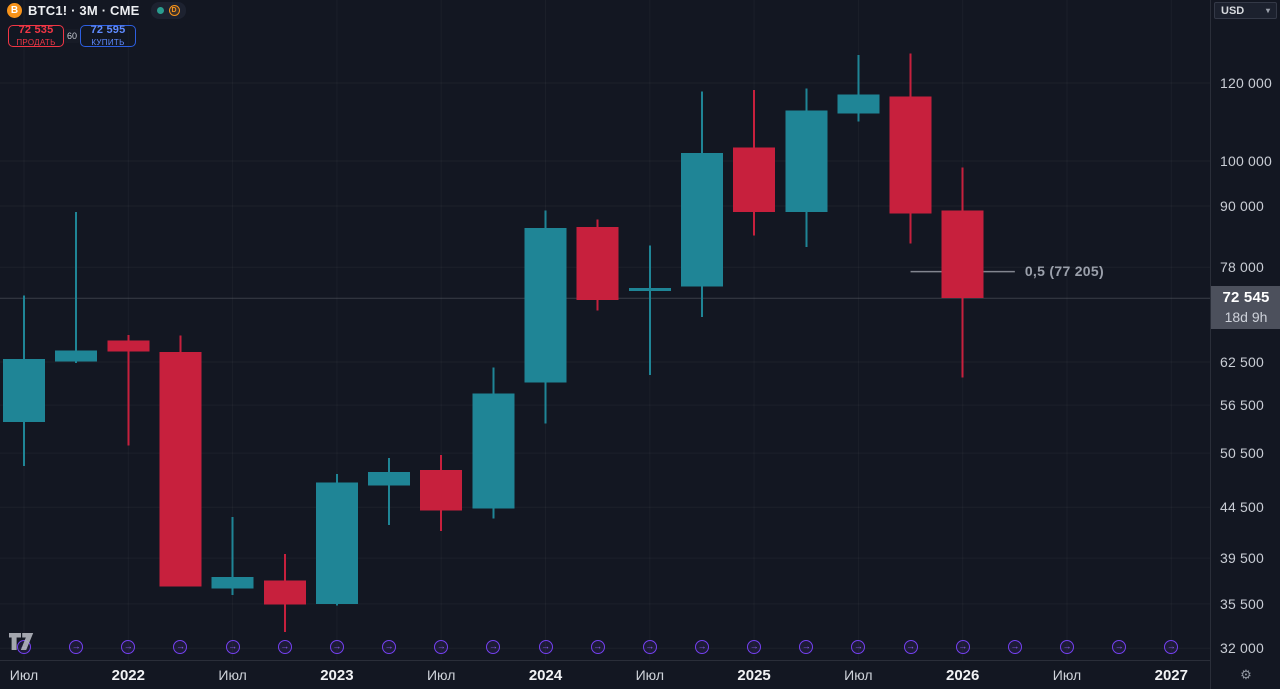 Image resolution: width=1280 pixels, height=689 pixels. I want to click on price-tick-label: 32 000, so click(1242, 648).